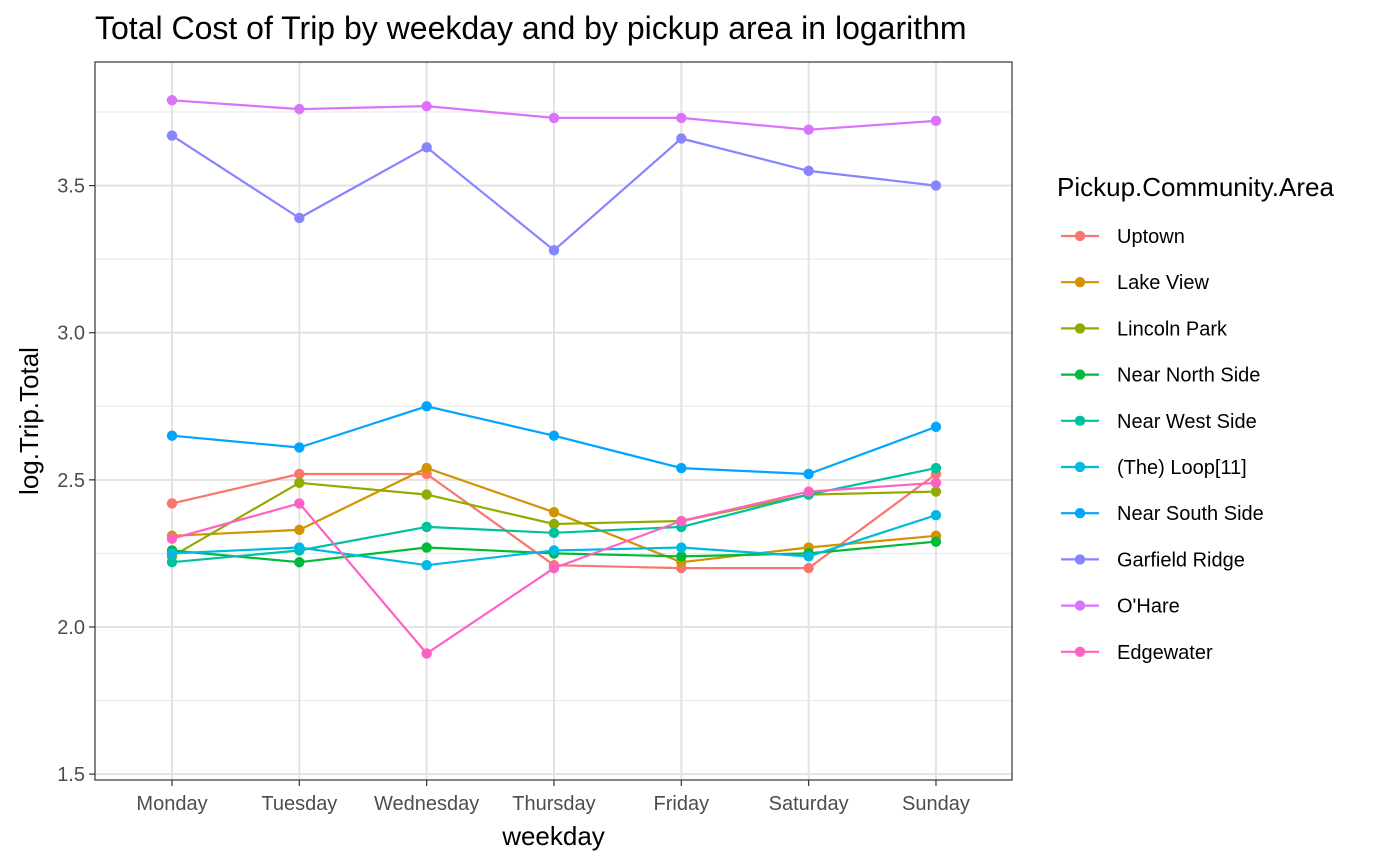 The width and height of the screenshot is (1400, 865). I want to click on x-tick-label: Tuesday, so click(299, 804).